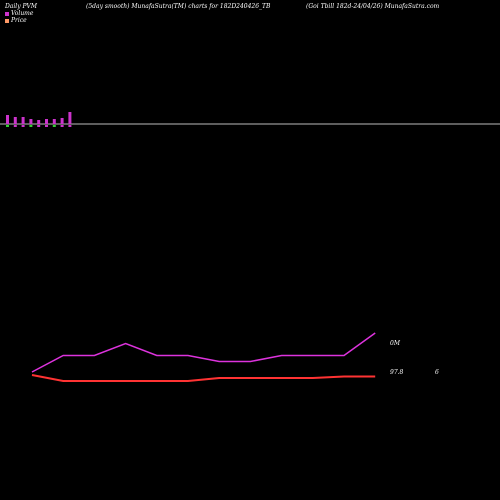 Image resolution: width=500 pixels, height=500 pixels. I want to click on pvm-line, so click(203, 352).